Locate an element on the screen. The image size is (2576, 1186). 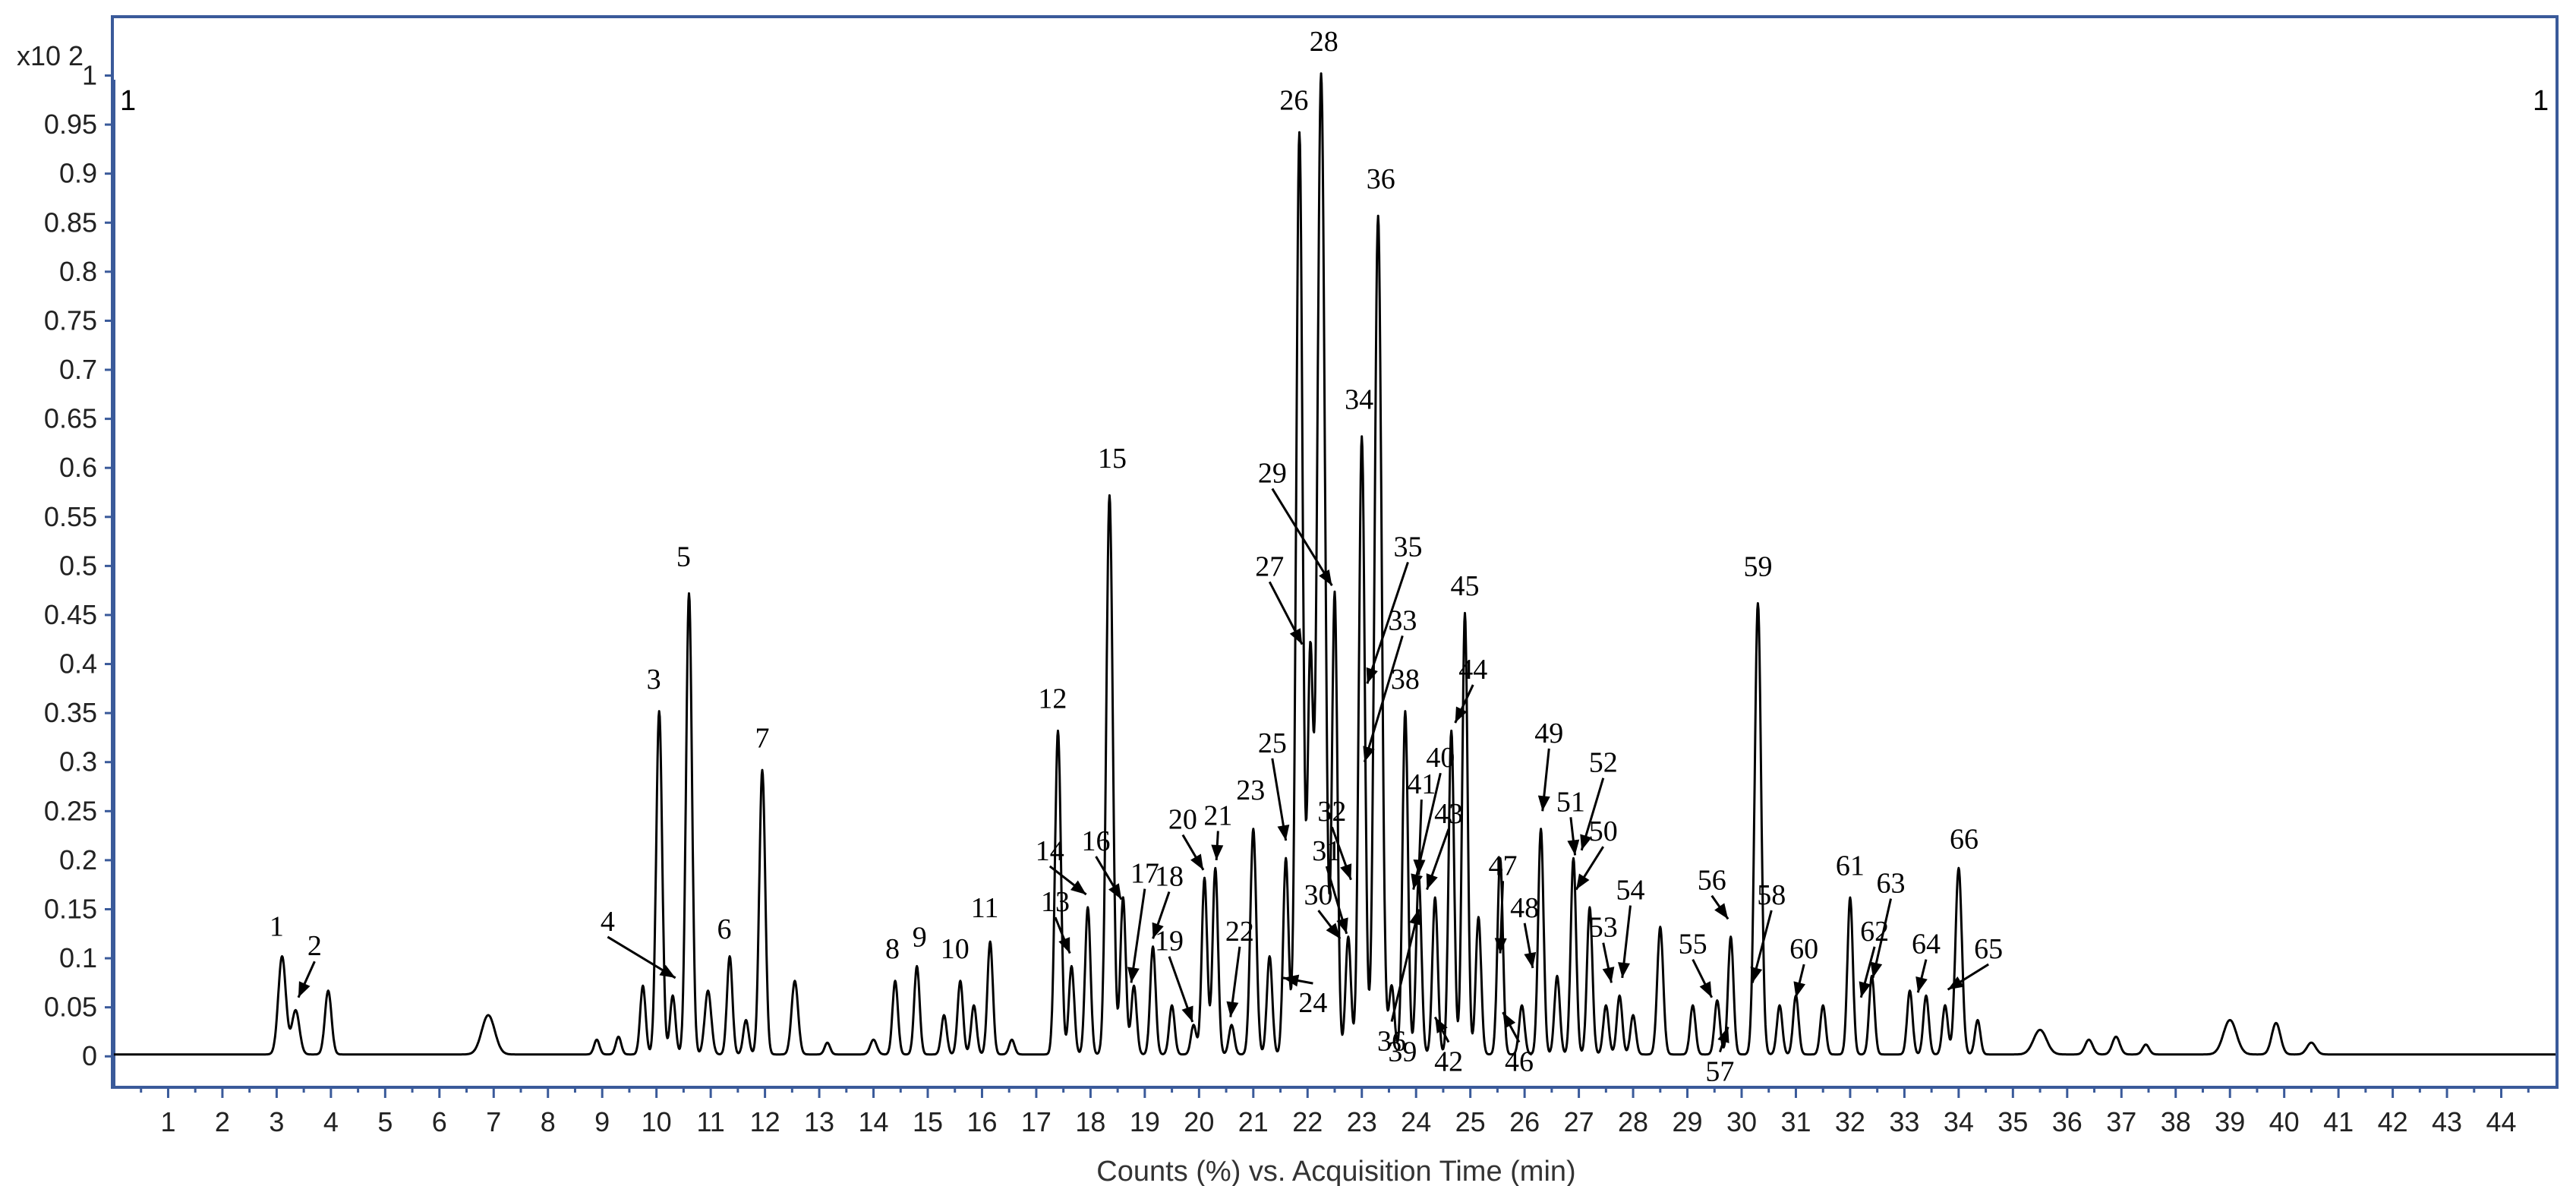
x-tick-label: 39 is located at coordinates (2230, 1121).